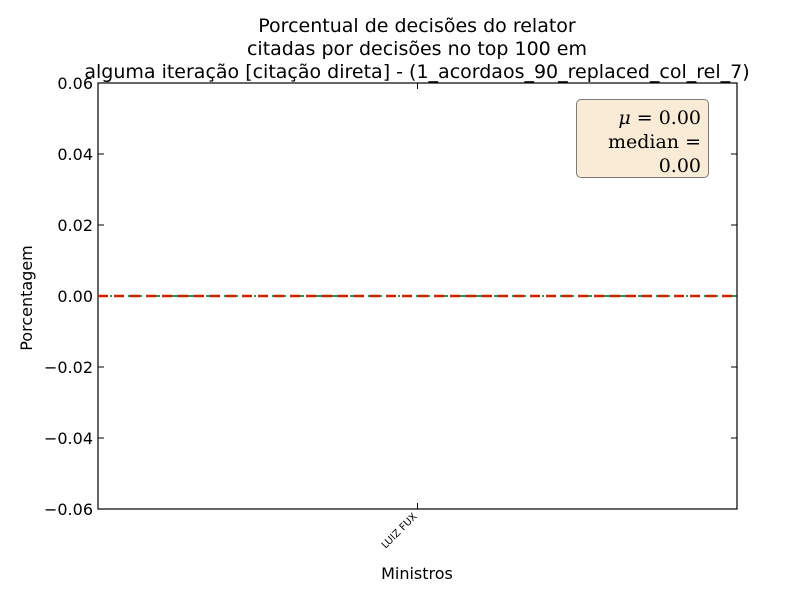 This screenshot has height=600, width=800. What do you see at coordinates (75, 154) in the screenshot?
I see `y-tick-label: 0.04` at bounding box center [75, 154].